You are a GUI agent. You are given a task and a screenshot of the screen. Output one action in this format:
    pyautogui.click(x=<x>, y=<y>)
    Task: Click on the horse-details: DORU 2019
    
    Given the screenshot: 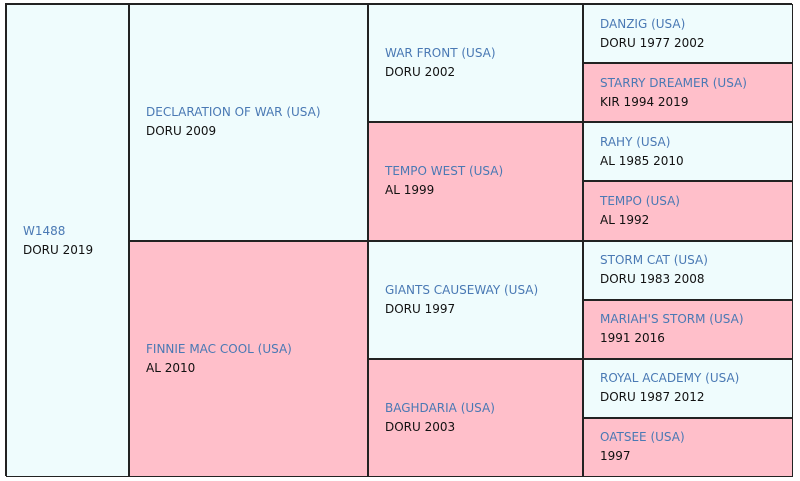 What is the action you would take?
    pyautogui.click(x=58, y=249)
    